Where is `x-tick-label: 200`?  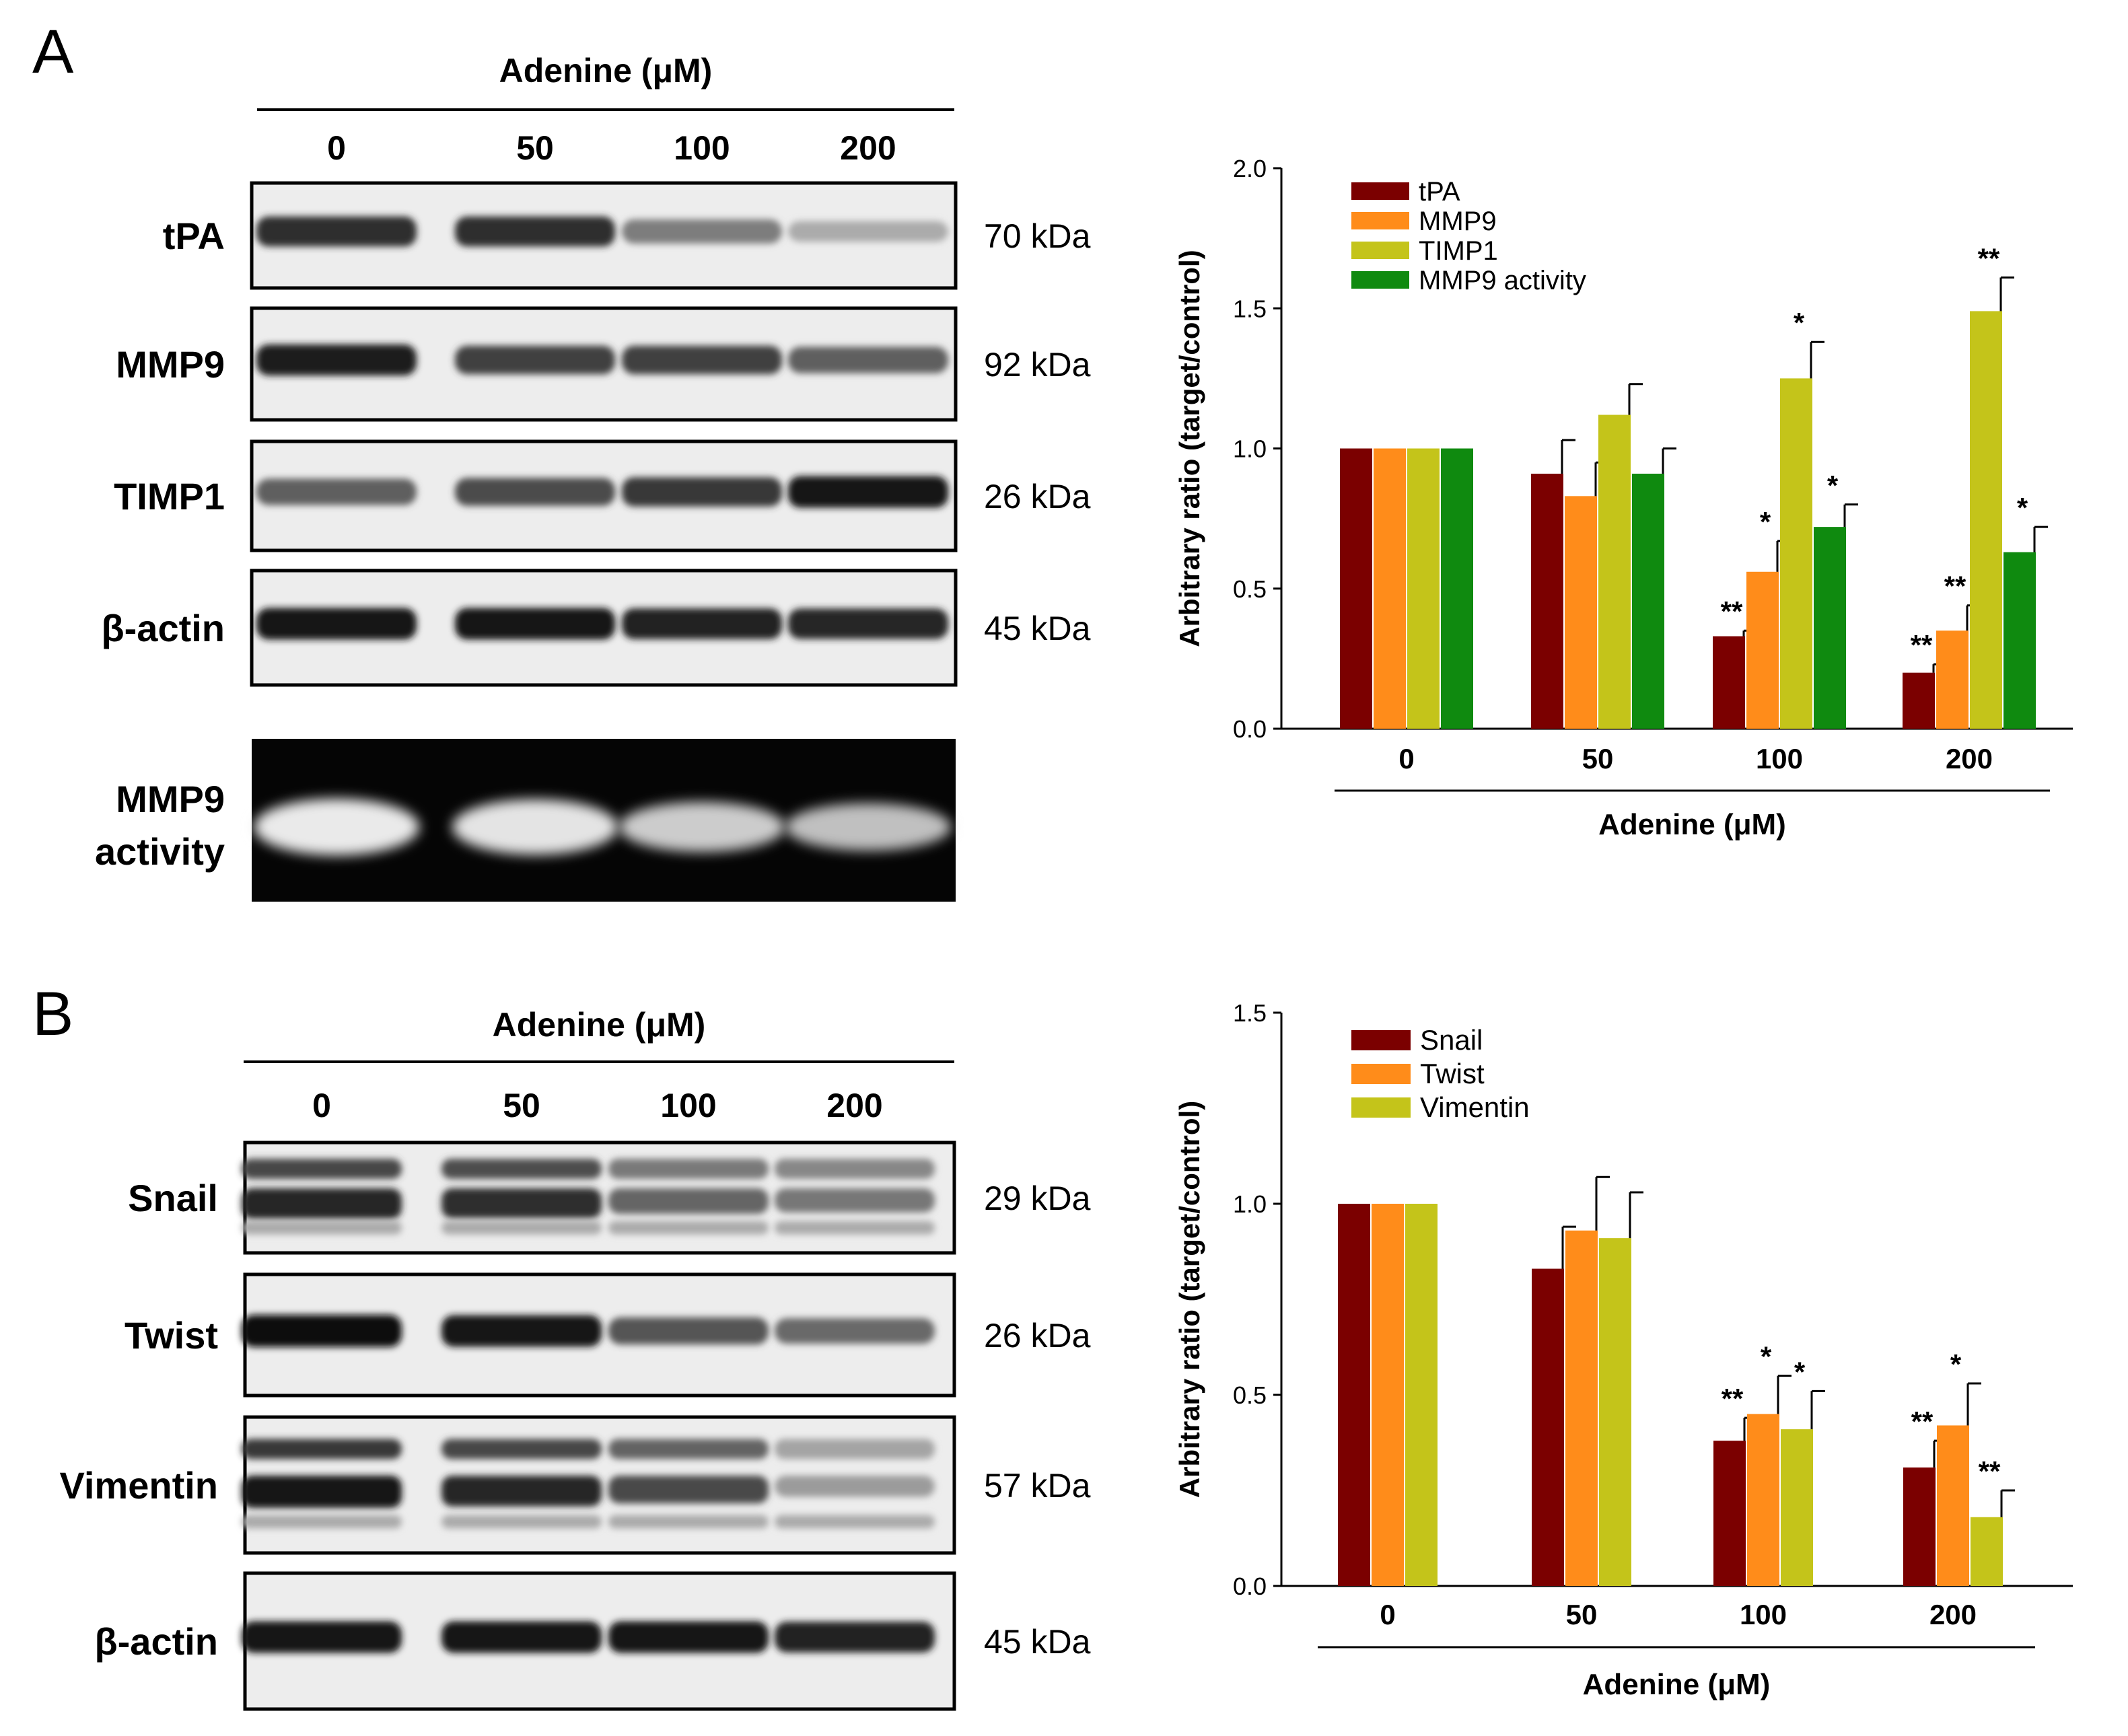 x-tick-label: 200 is located at coordinates (1953, 1614).